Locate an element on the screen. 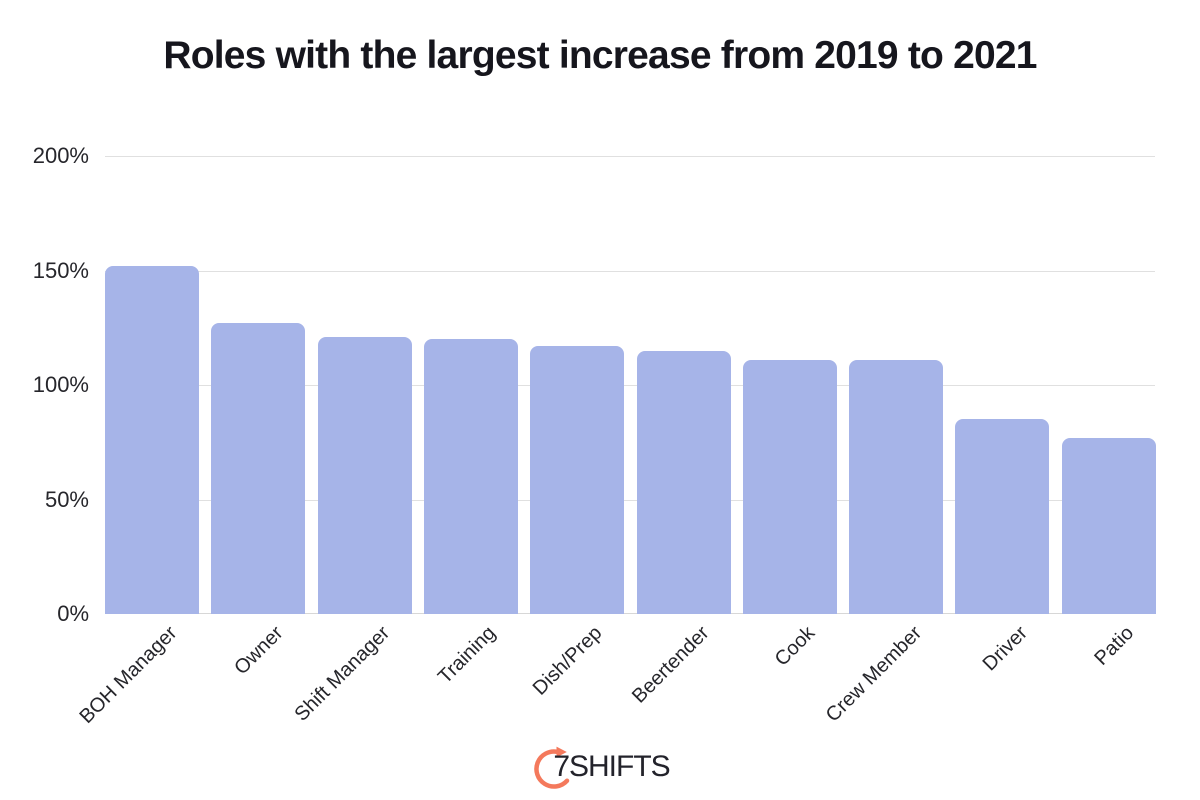 The image size is (1200, 800). x-tick-label-crew-member: Crew Member is located at coordinates (873, 674).